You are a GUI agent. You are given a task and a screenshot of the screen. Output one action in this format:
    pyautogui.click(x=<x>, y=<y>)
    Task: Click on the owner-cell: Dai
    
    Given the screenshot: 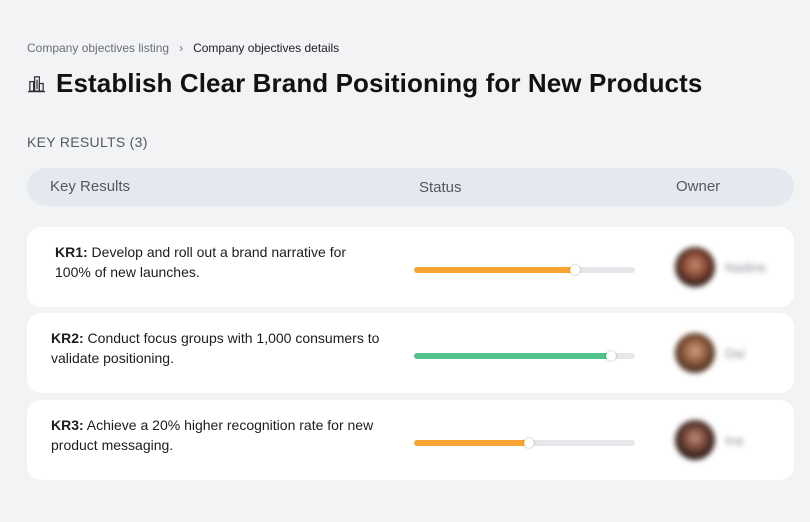 What is the action you would take?
    pyautogui.click(x=710, y=353)
    